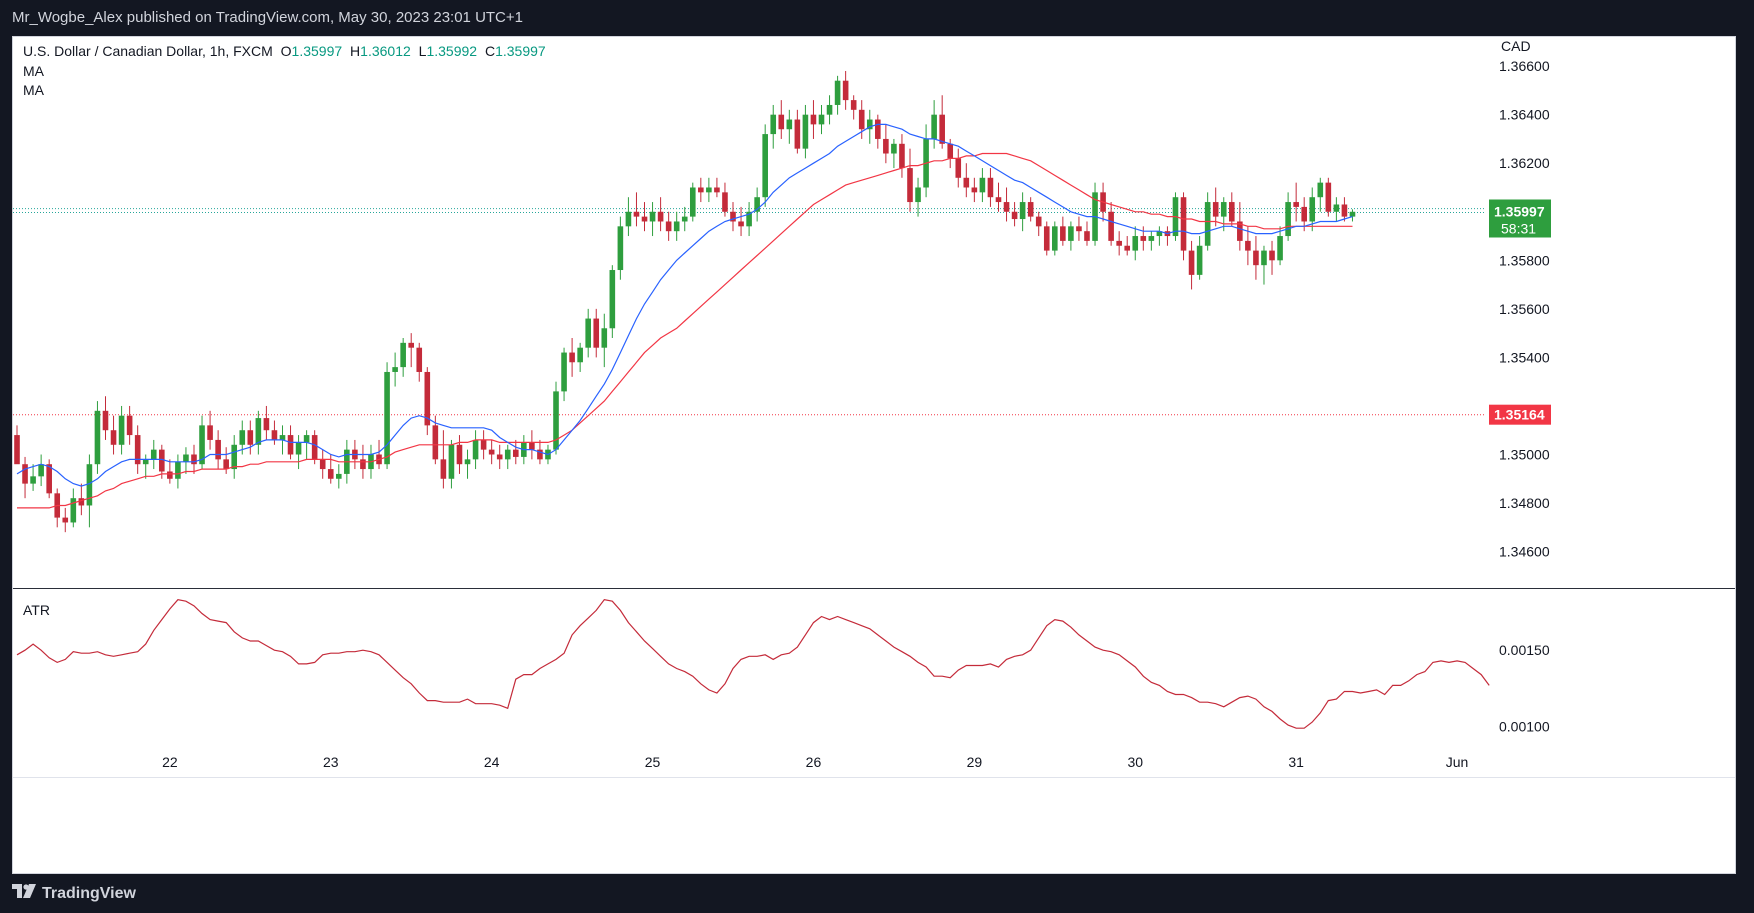 This screenshot has width=1754, height=913. I want to click on price-tick-label: 1.35400, so click(1524, 357).